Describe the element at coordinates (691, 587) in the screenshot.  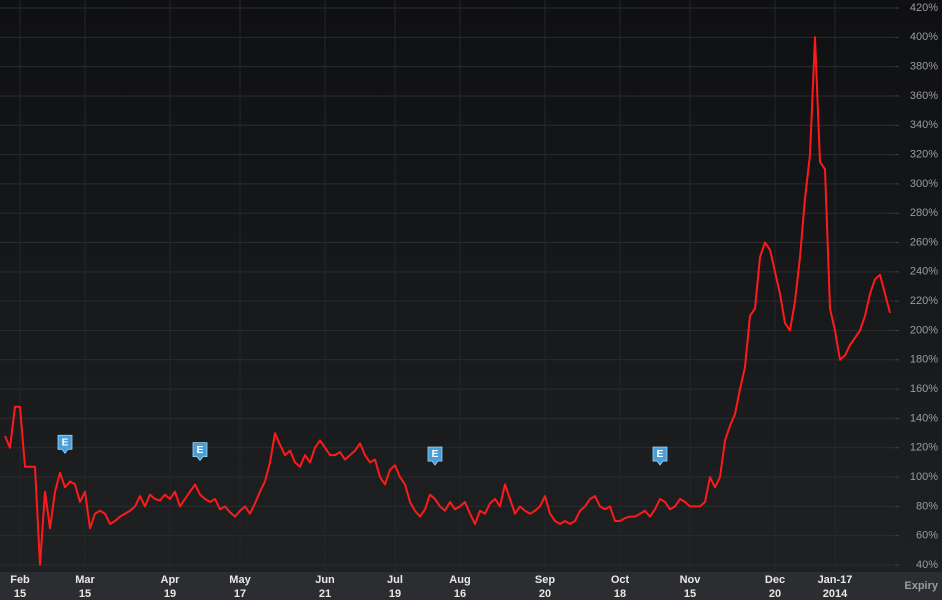
I see `x-tick-label: Nov 15` at that location.